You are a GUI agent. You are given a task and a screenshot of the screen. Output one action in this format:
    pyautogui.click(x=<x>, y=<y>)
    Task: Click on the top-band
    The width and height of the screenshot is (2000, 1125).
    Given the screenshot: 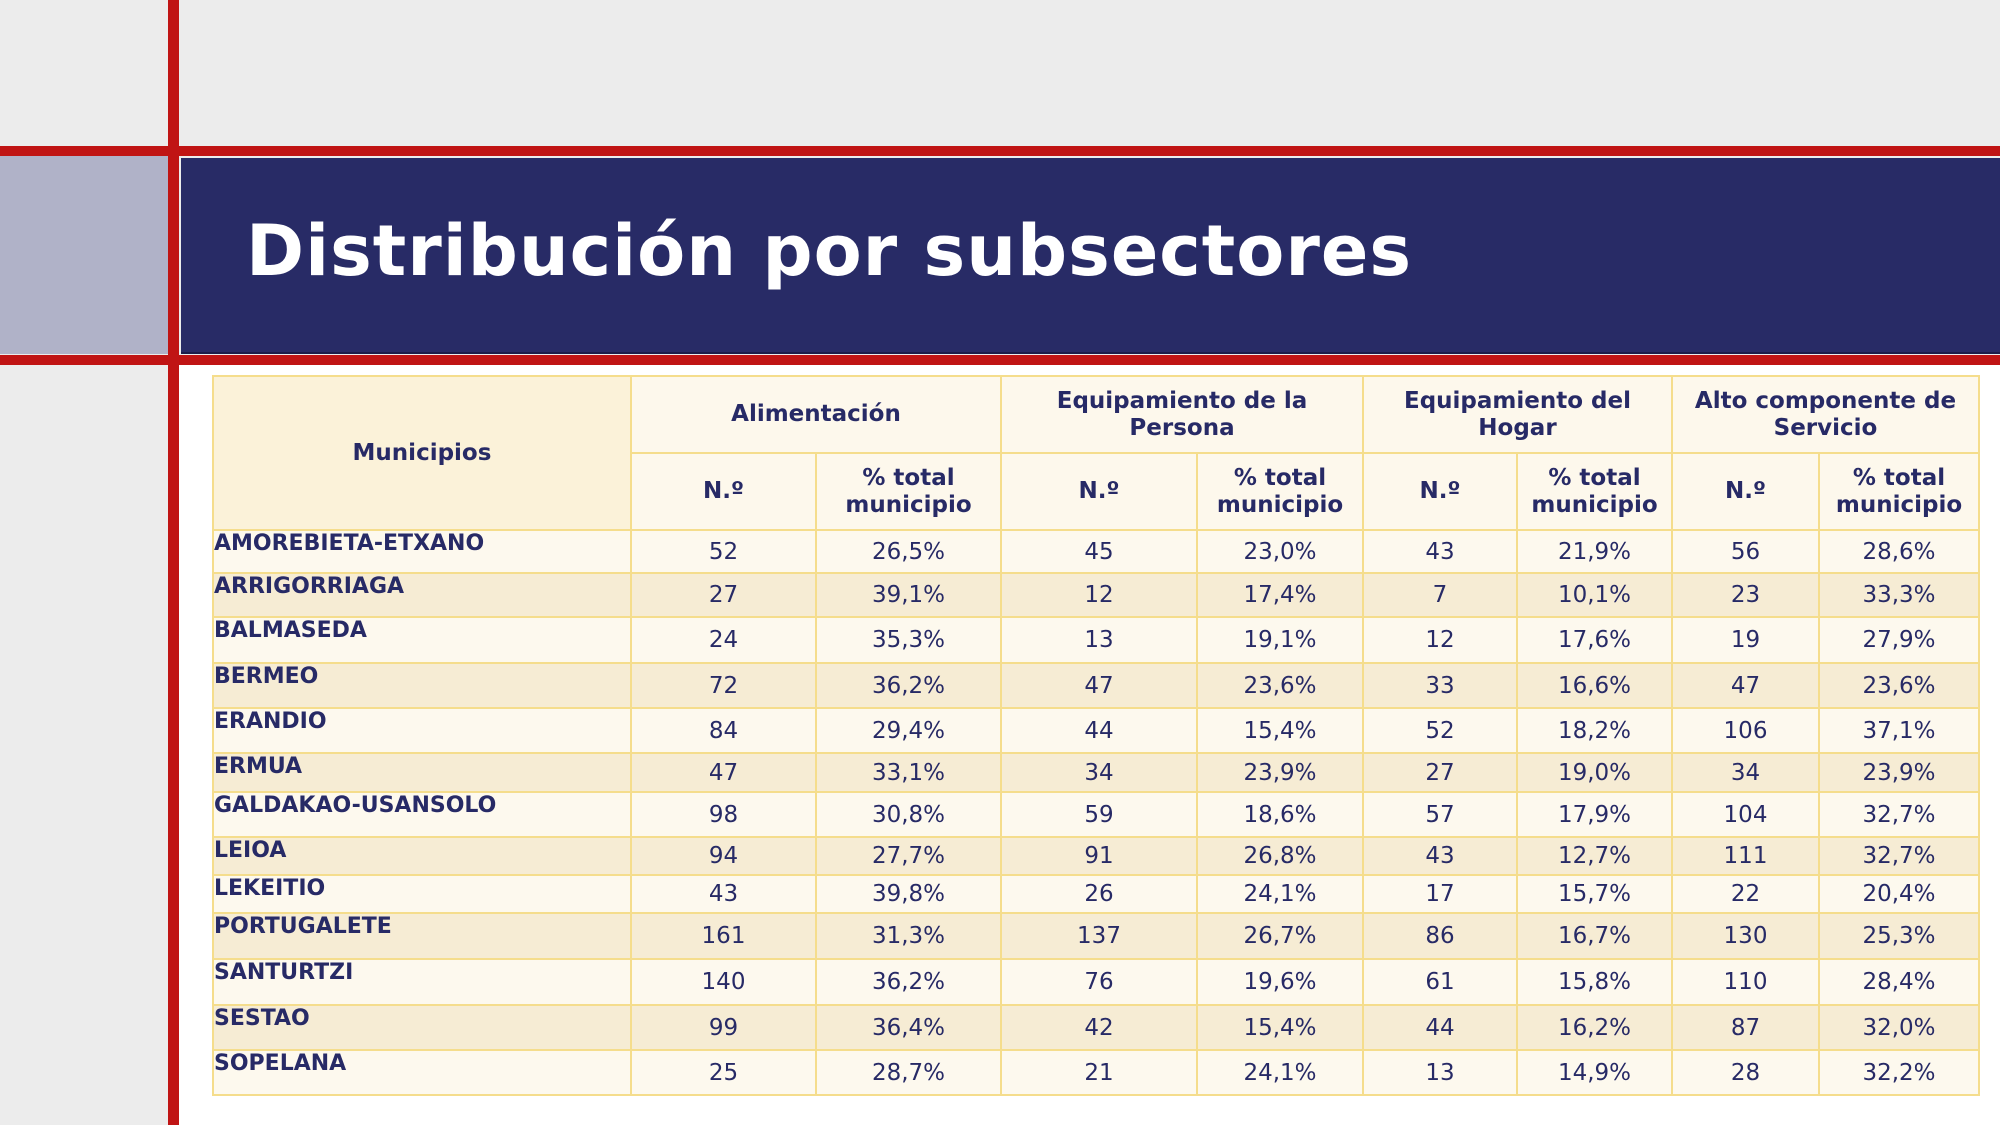 What is the action you would take?
    pyautogui.click(x=1000, y=73)
    